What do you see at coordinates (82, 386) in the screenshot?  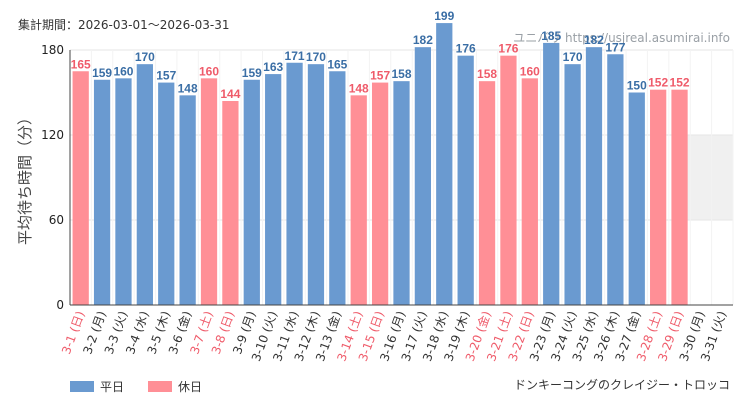 I see `weekday-swatch` at bounding box center [82, 386].